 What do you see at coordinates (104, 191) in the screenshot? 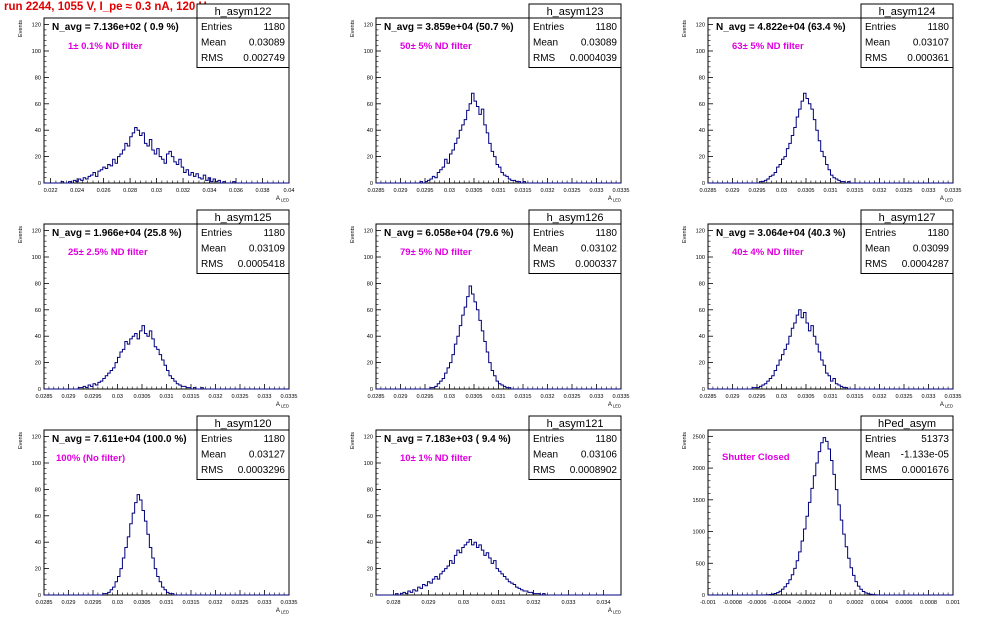
I see `x-tick-label: 0.026` at bounding box center [104, 191].